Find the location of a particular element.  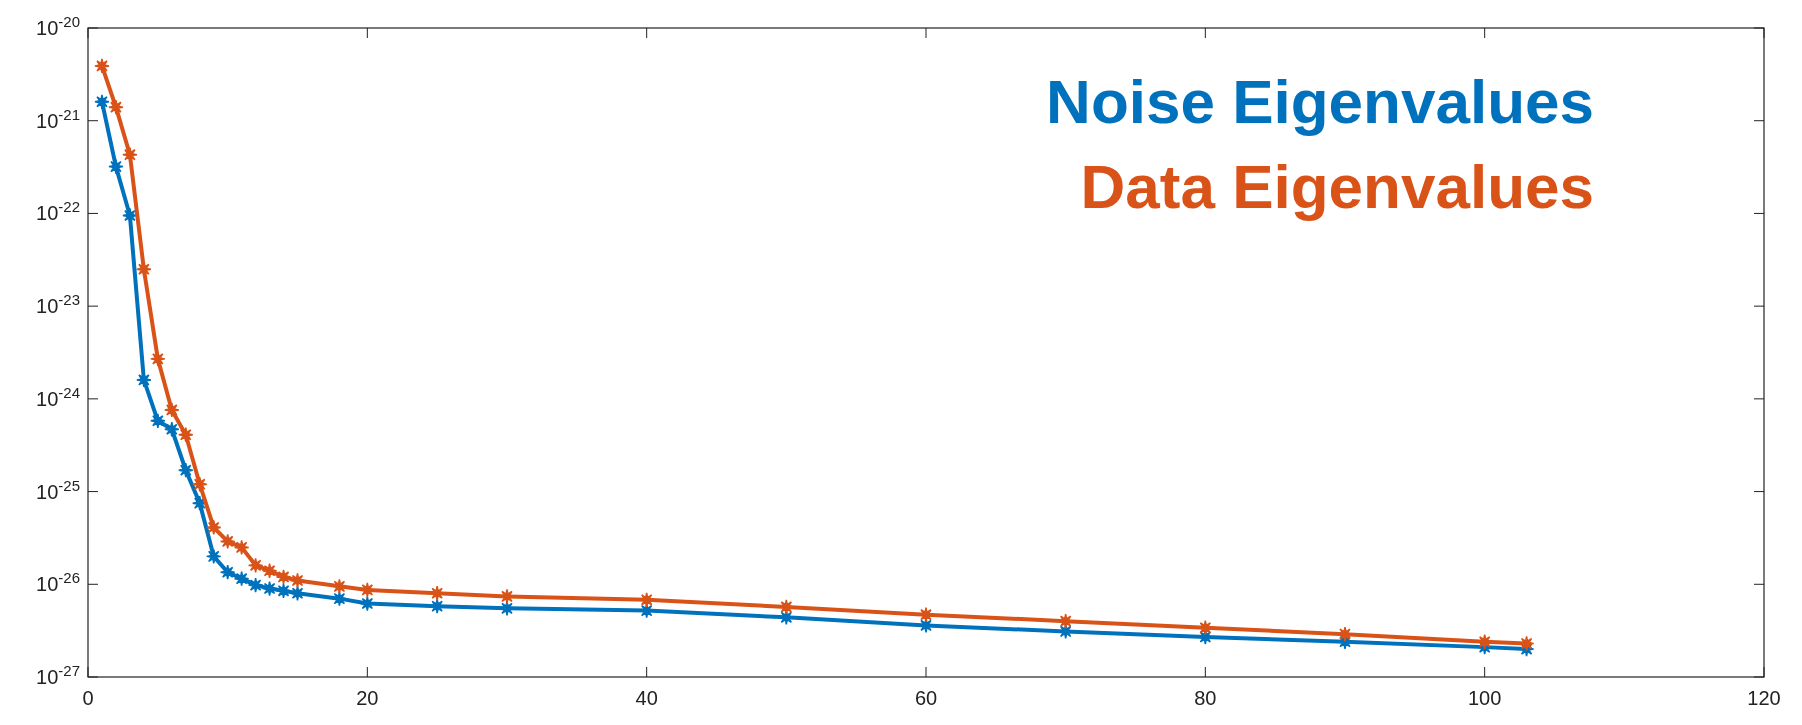

y-tick-label: 10$^{-20}$ is located at coordinates (58, 25).